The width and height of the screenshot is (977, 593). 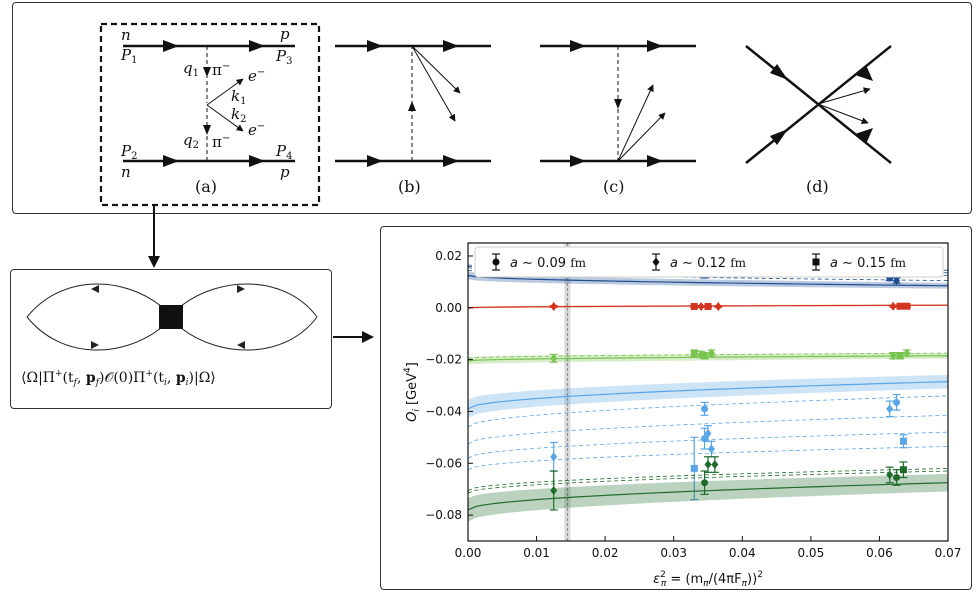 I want to click on correlator-diagram: ⟨Ω|Π+(tf, pf)𝒪(0)Π+(ti, pi)|Ω⟩, so click(x=169, y=335).